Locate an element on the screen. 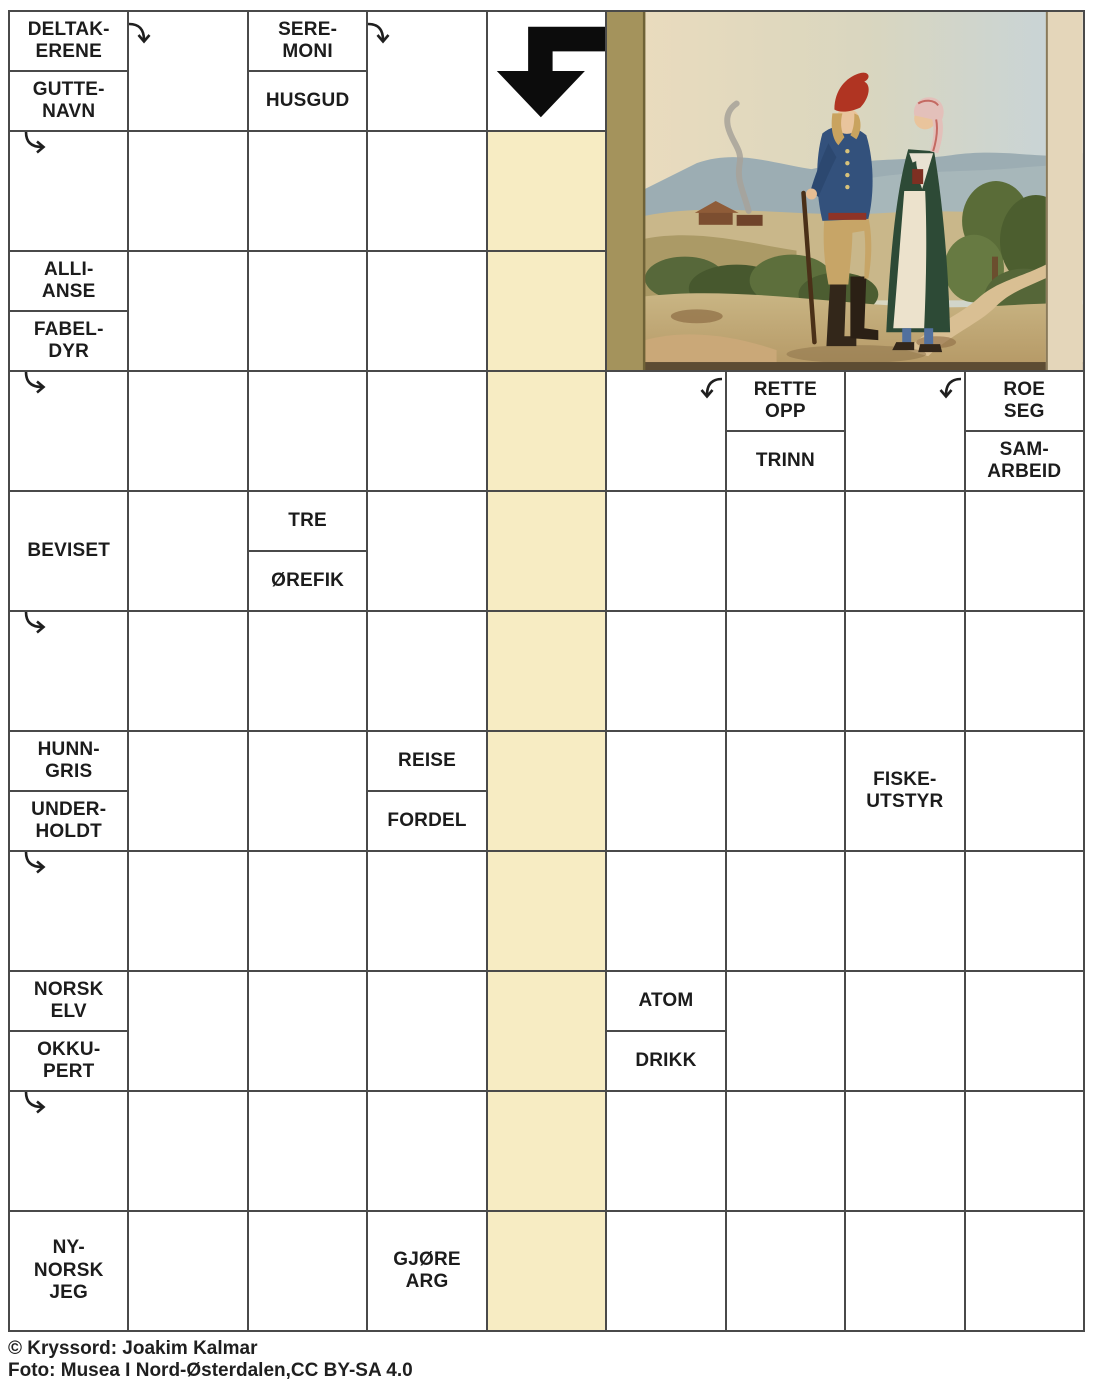 Image resolution: width=1094 pixels, height=1391 pixels. answer-cell-r6c9 is located at coordinates (1024, 671).